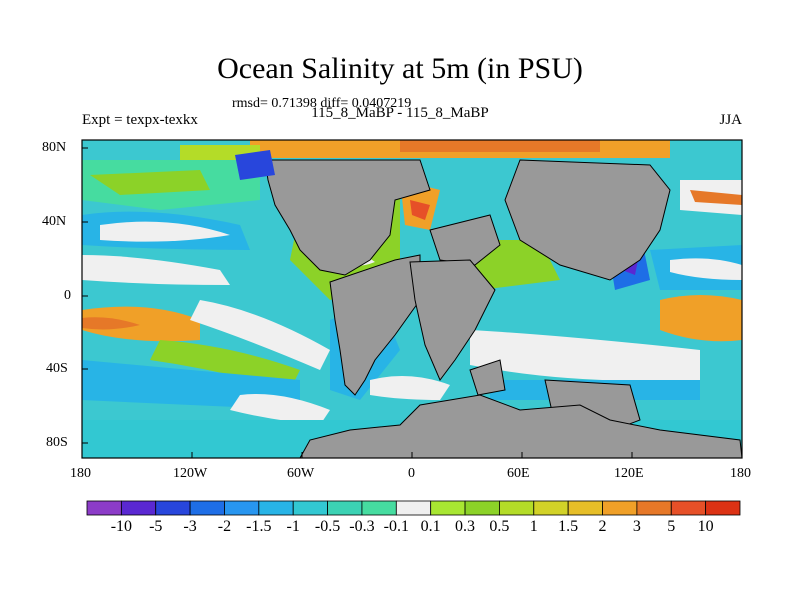  I want to click on lon-tick: 120W, so click(190, 473).